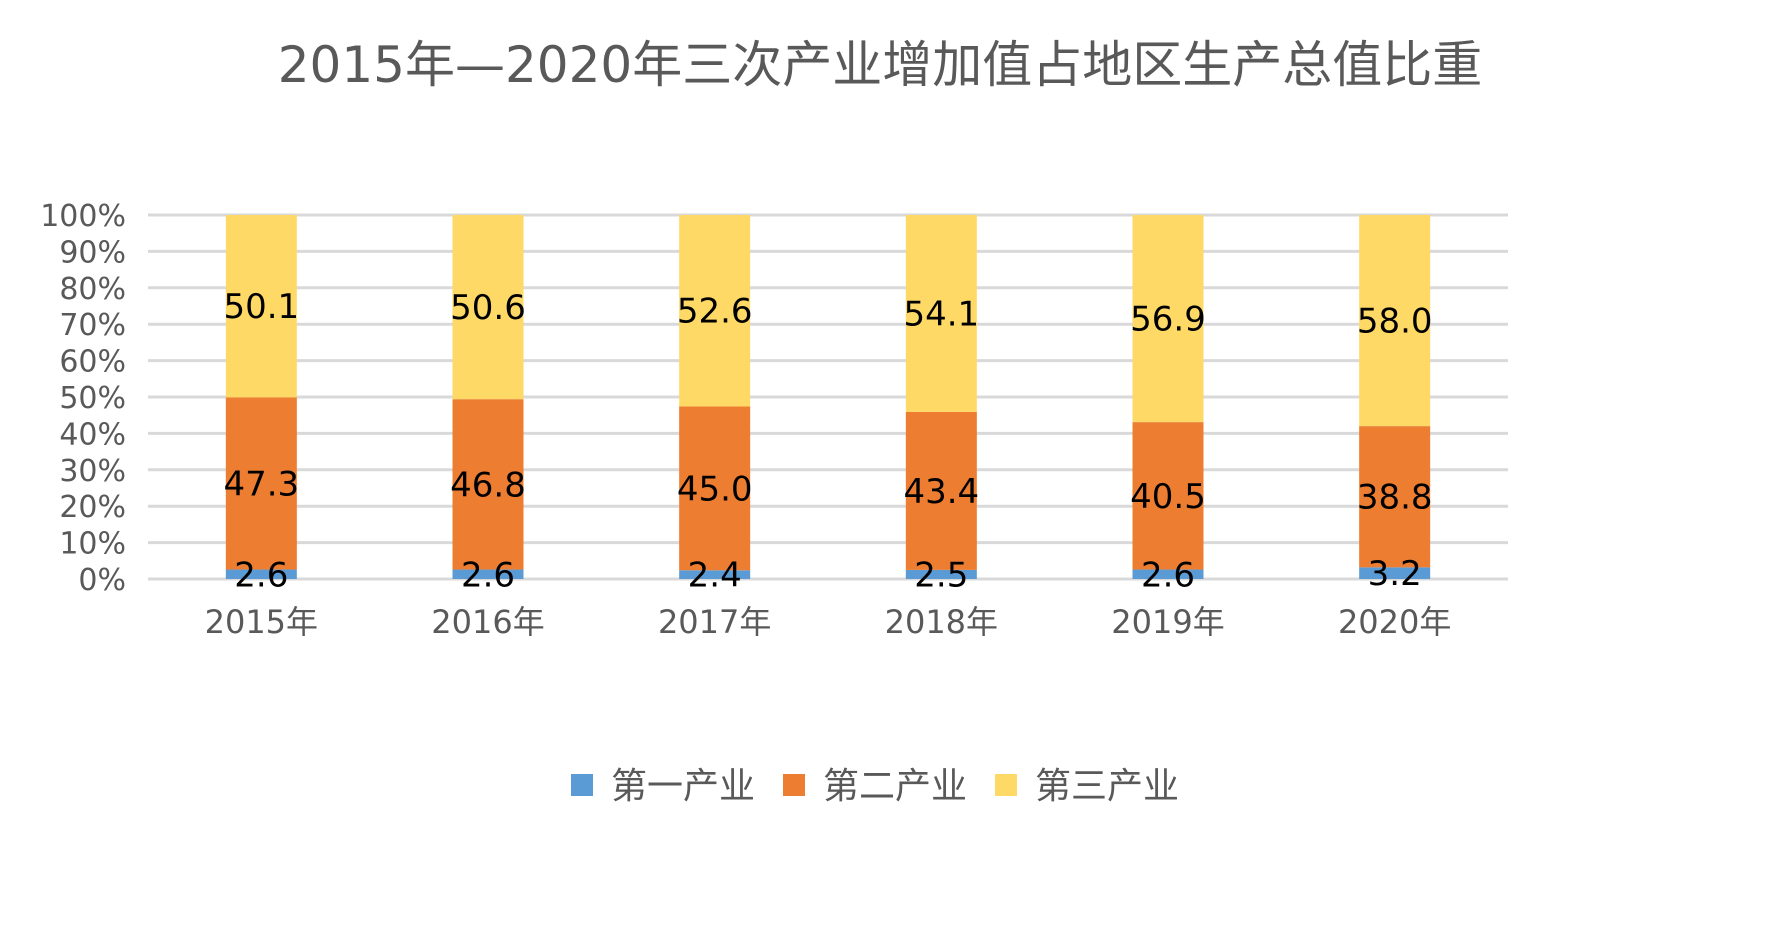  I want to click on data-label: 2.5, so click(941, 575).